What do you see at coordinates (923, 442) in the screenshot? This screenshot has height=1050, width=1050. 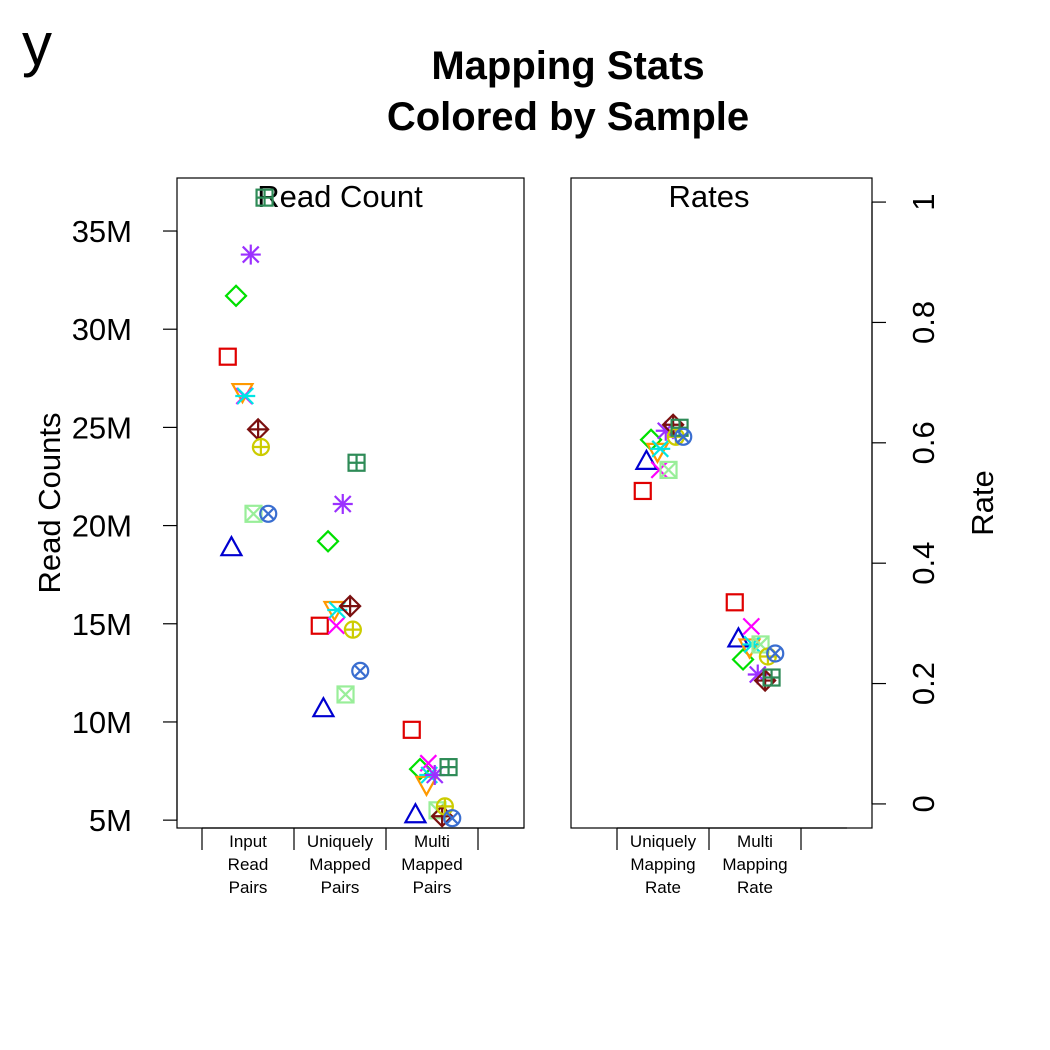 I see `rates-y-tick-label: 0.6` at bounding box center [923, 442].